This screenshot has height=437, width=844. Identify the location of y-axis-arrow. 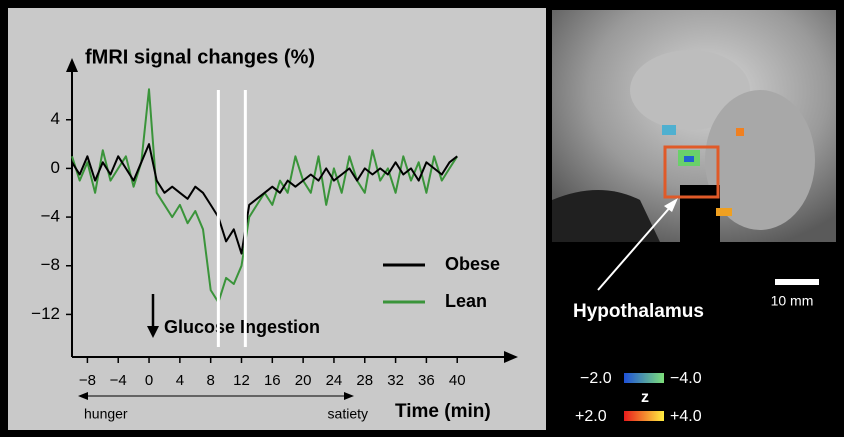
(72, 65).